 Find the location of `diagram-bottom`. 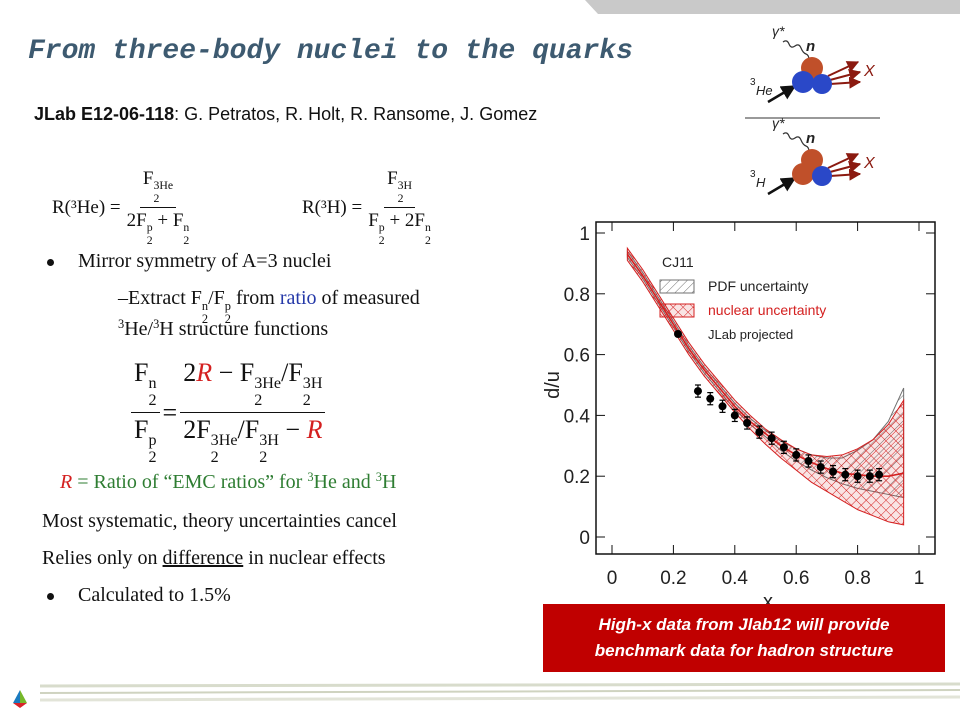

diagram-bottom is located at coordinates (814, 164).